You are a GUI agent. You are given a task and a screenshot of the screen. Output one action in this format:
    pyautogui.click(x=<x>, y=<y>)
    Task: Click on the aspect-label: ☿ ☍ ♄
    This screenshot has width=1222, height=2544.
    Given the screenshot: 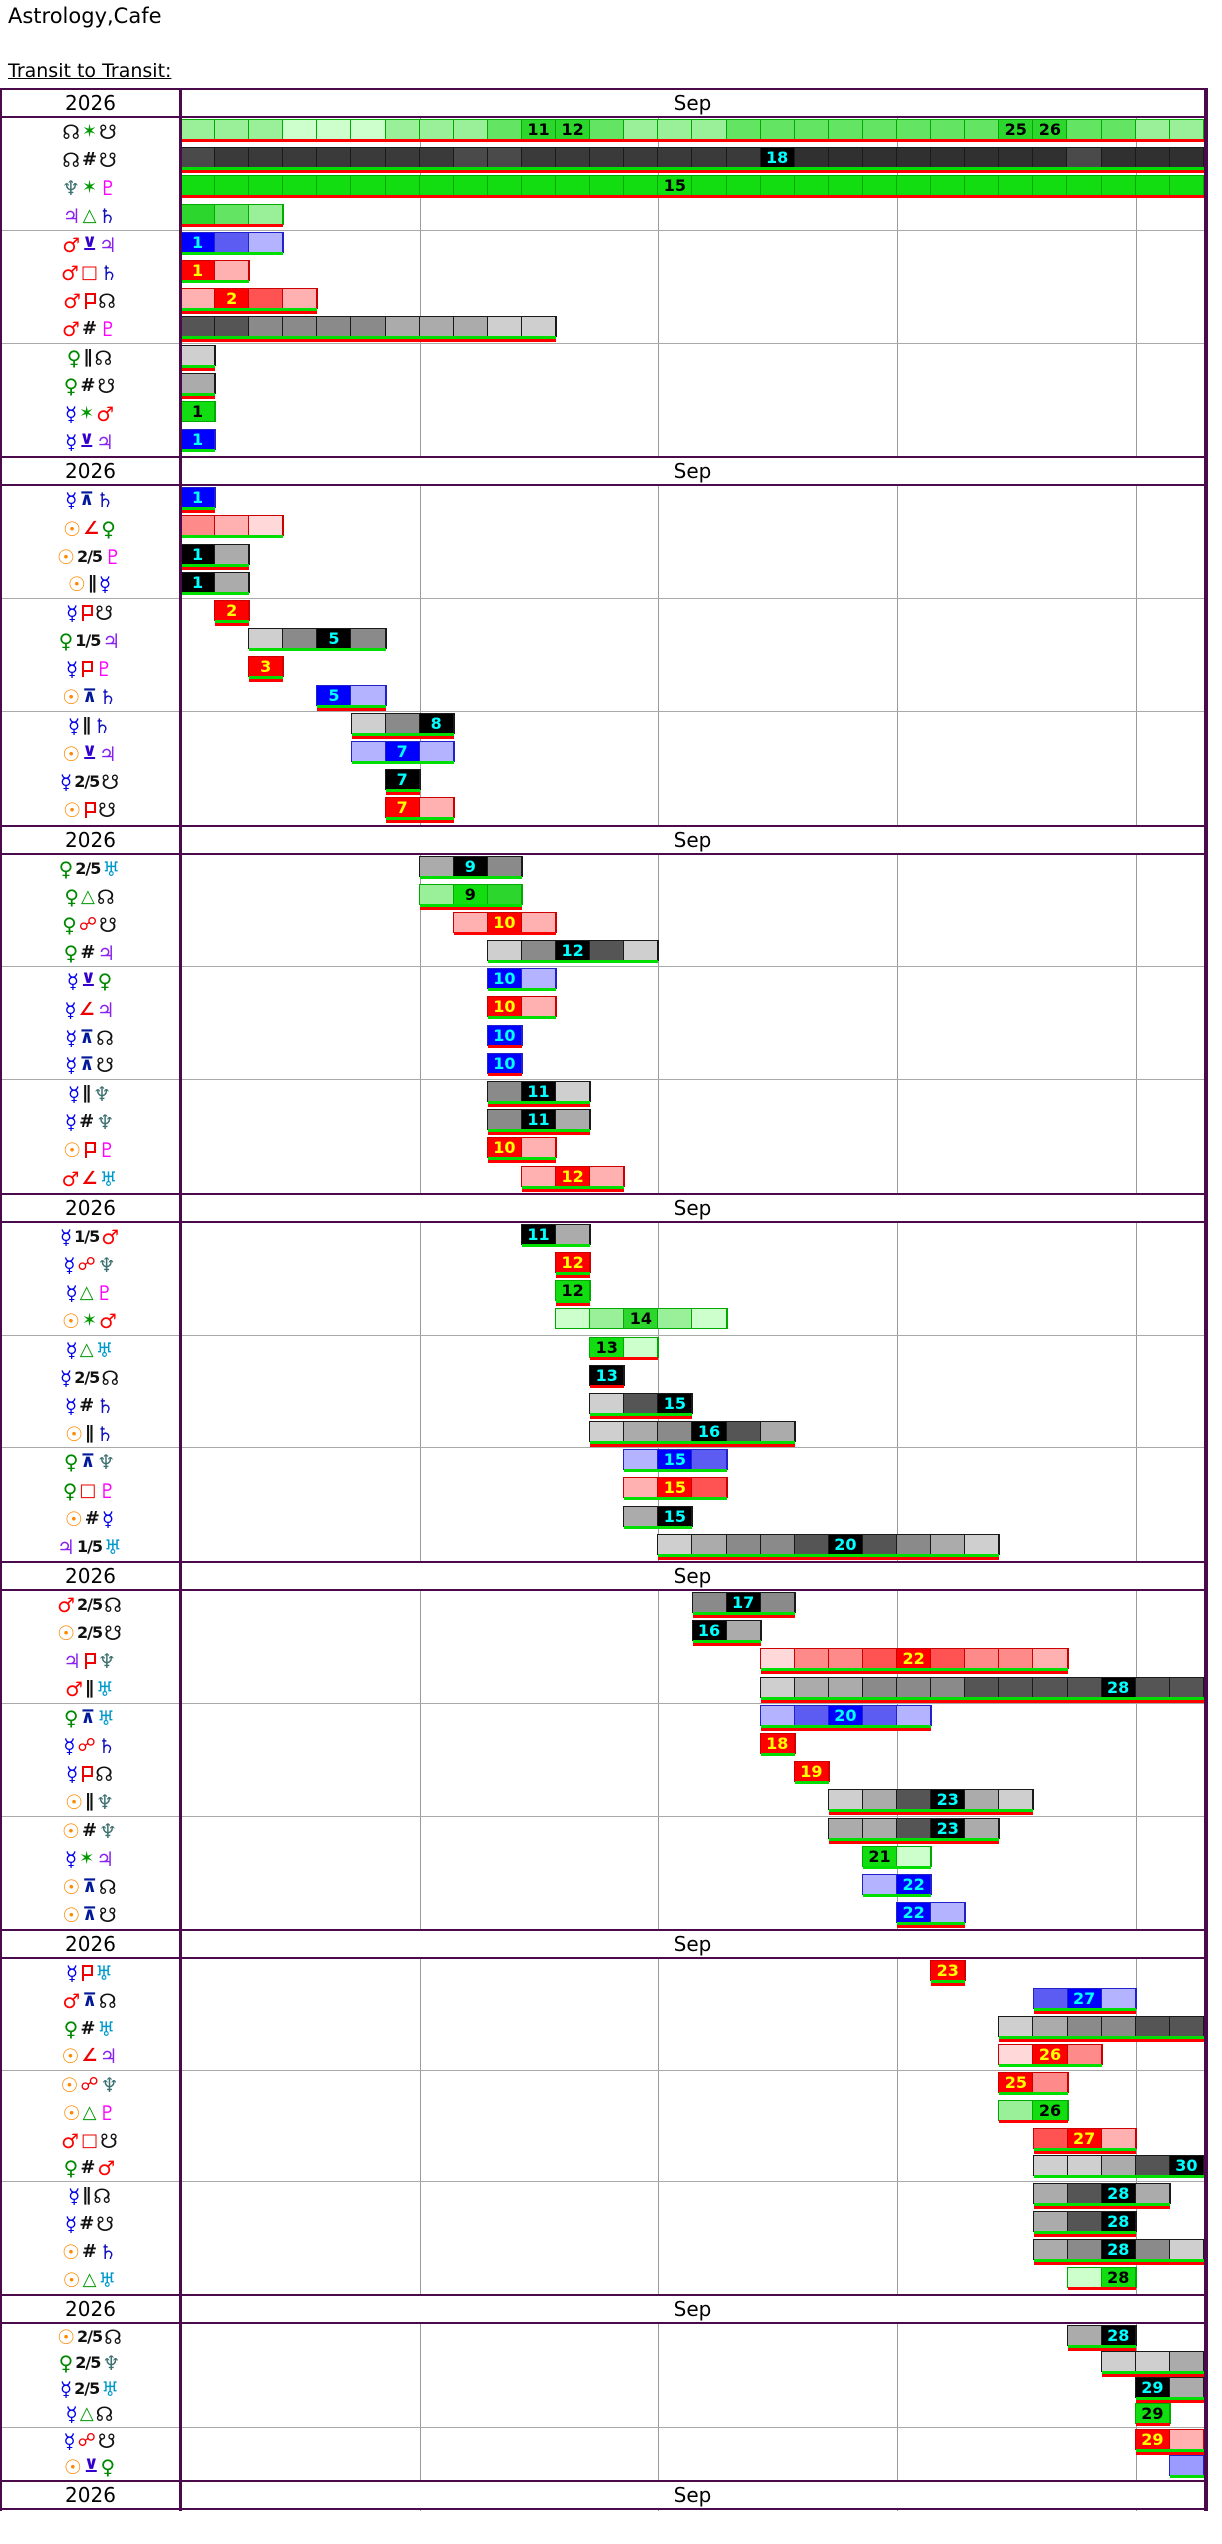 What is the action you would take?
    pyautogui.click(x=89, y=1746)
    